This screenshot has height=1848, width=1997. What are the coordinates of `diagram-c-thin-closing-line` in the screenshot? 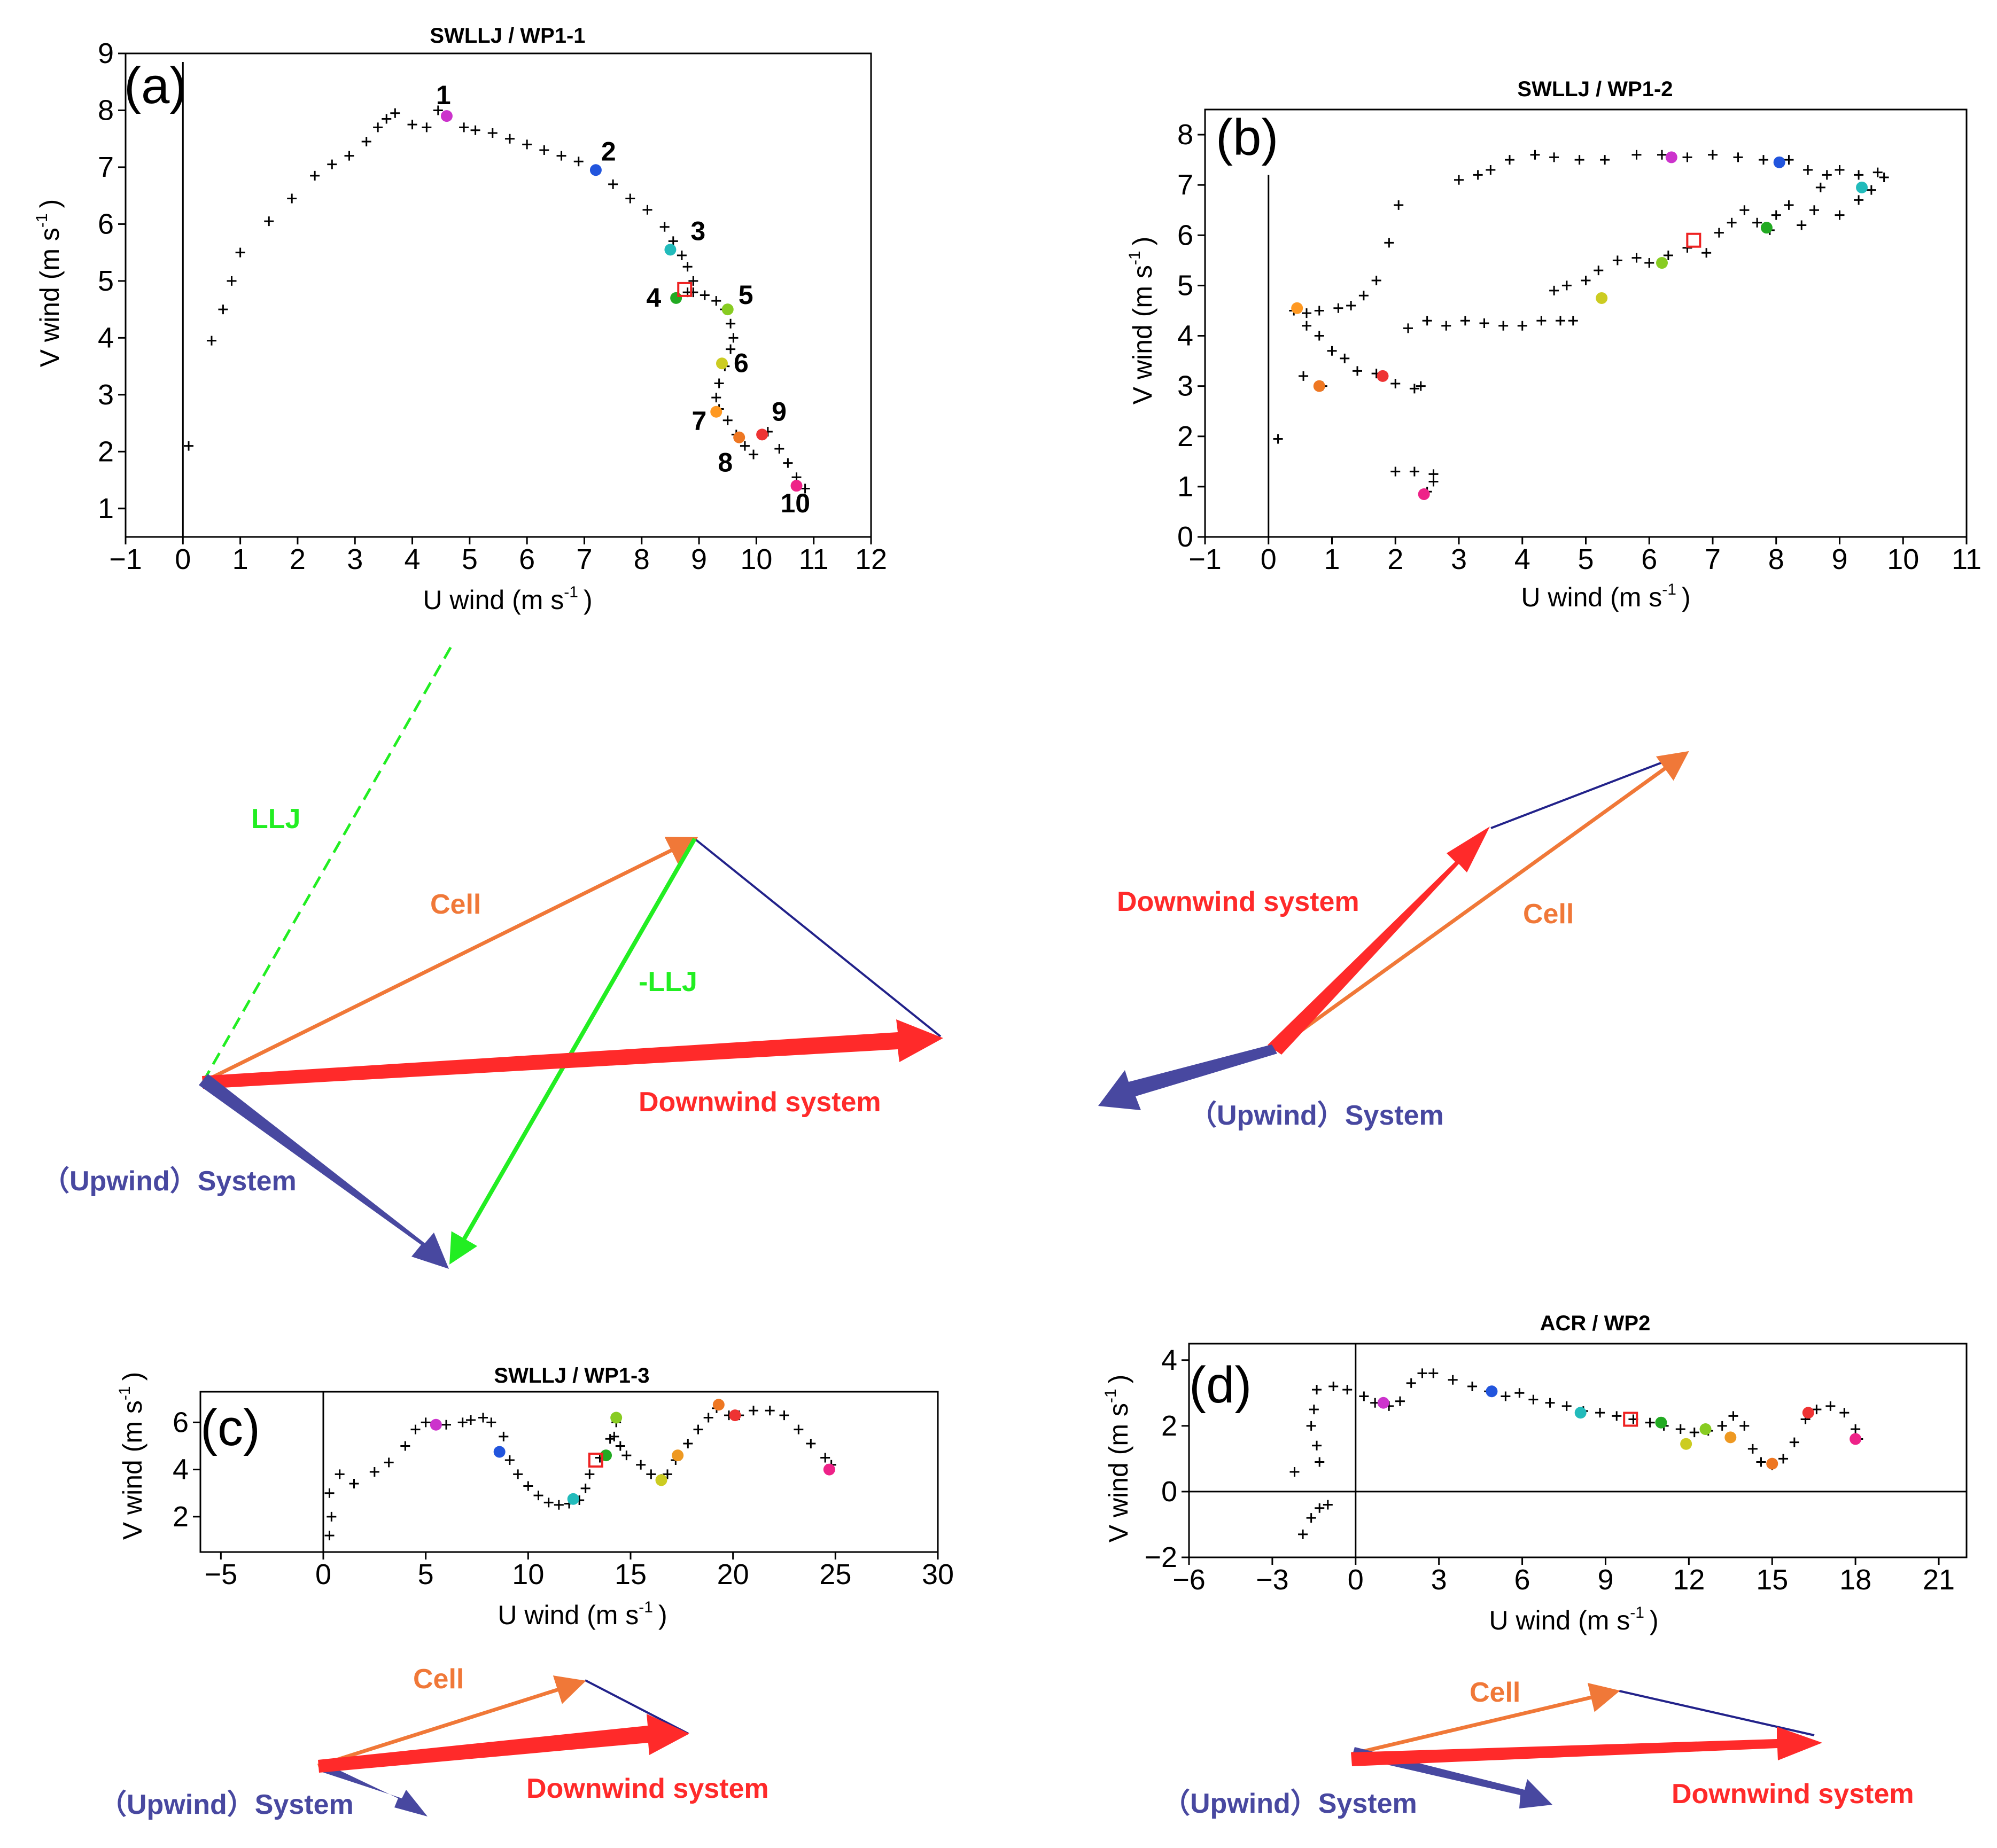 It's located at (637, 1707).